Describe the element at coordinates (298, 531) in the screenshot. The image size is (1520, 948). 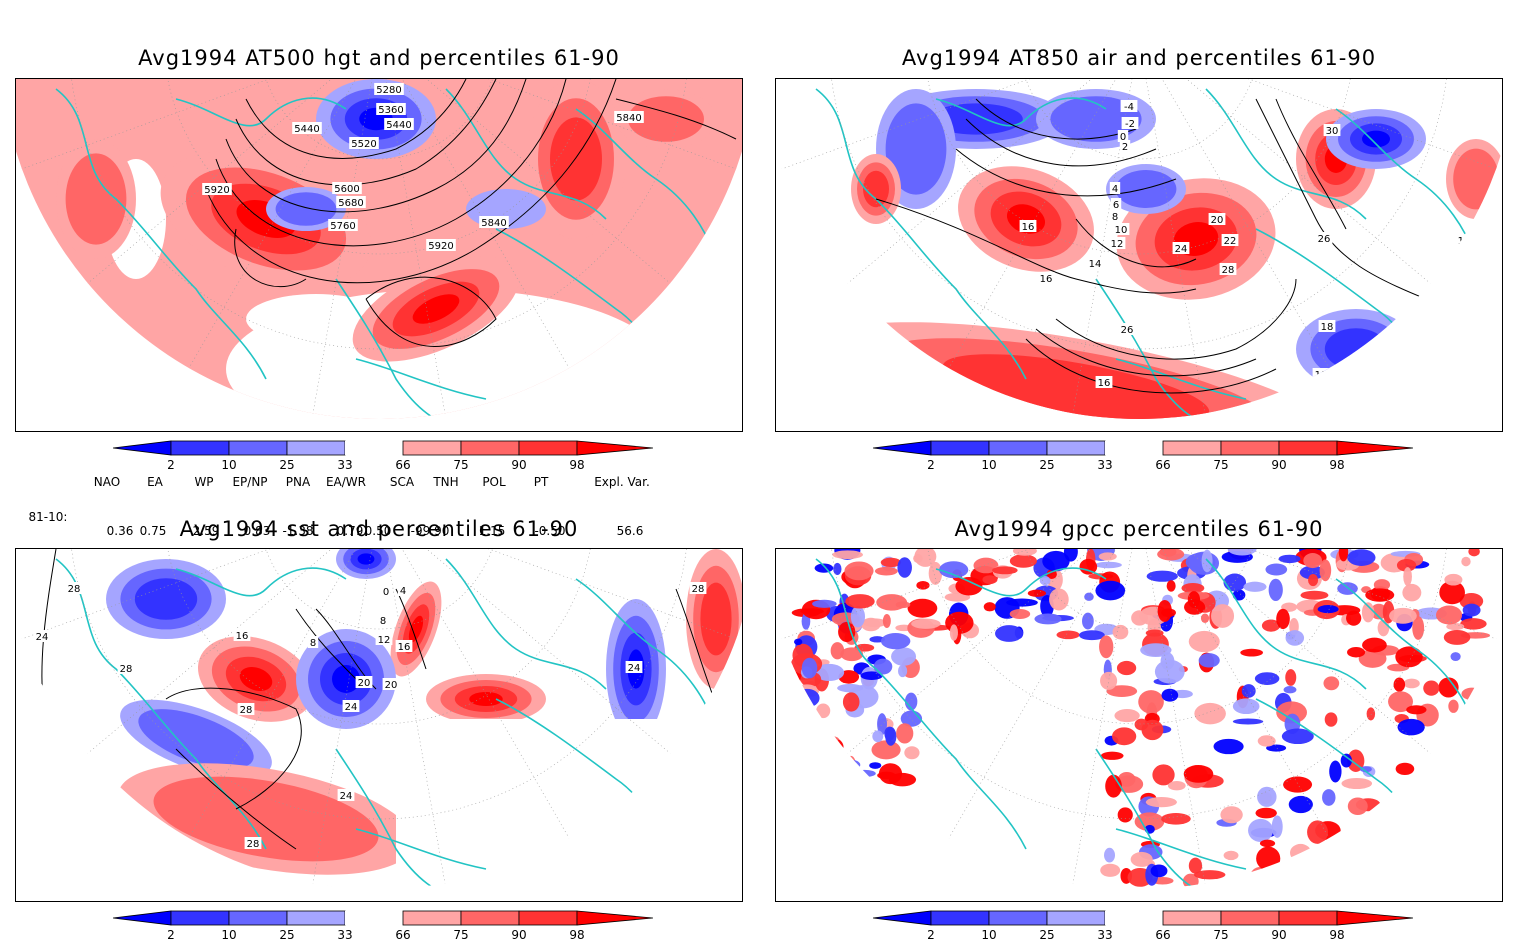
I see `index-value: -1.38` at that location.